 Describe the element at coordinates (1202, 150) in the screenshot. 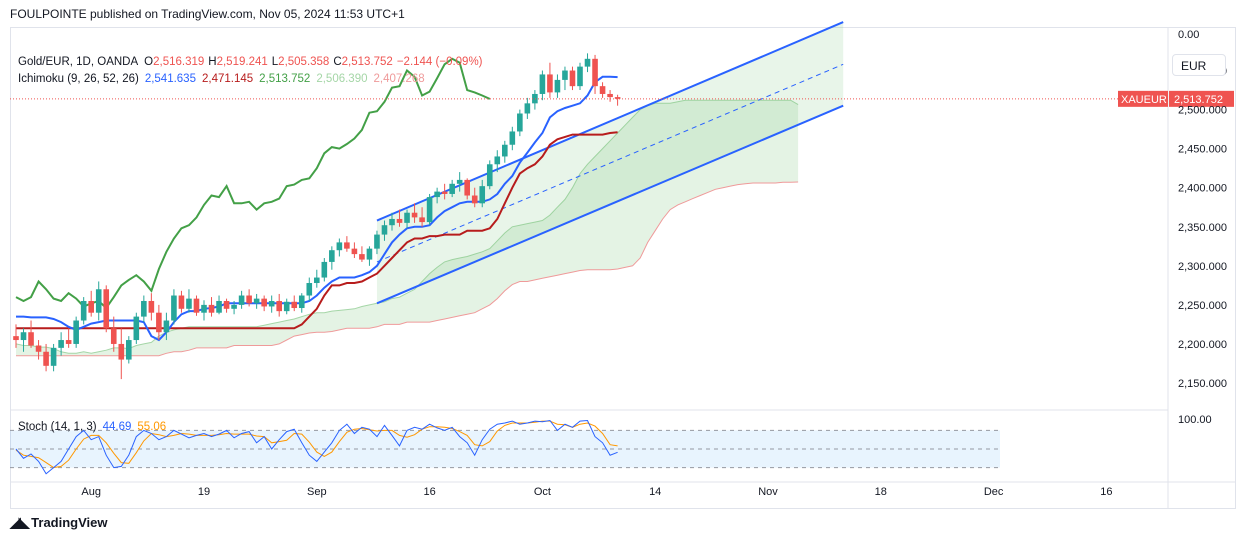

I see `y-tick-label: 2,450.000` at that location.